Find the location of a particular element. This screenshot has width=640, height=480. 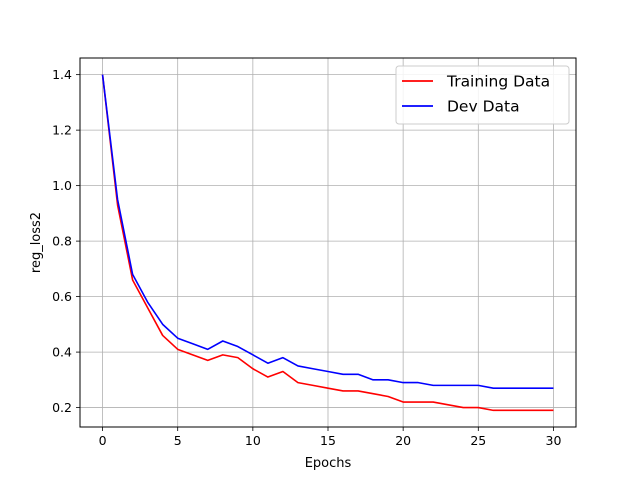

x-tick-label: 25 is located at coordinates (478, 440).